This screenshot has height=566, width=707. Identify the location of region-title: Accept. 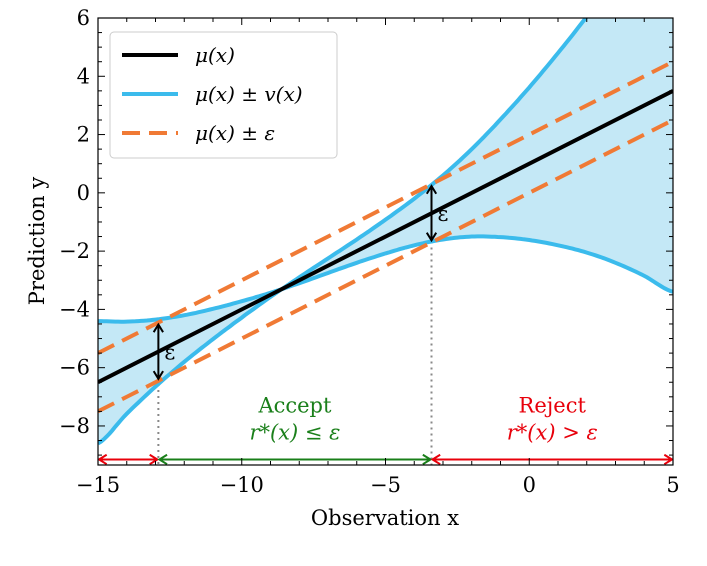
(294, 405).